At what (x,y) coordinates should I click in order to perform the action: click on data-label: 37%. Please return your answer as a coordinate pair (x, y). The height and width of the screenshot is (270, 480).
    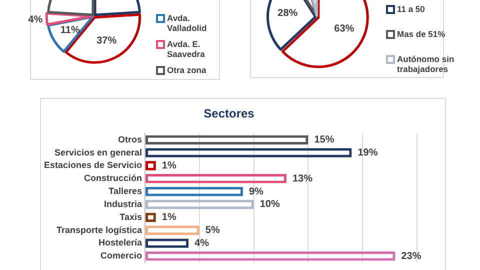
    Looking at the image, I should click on (106, 40).